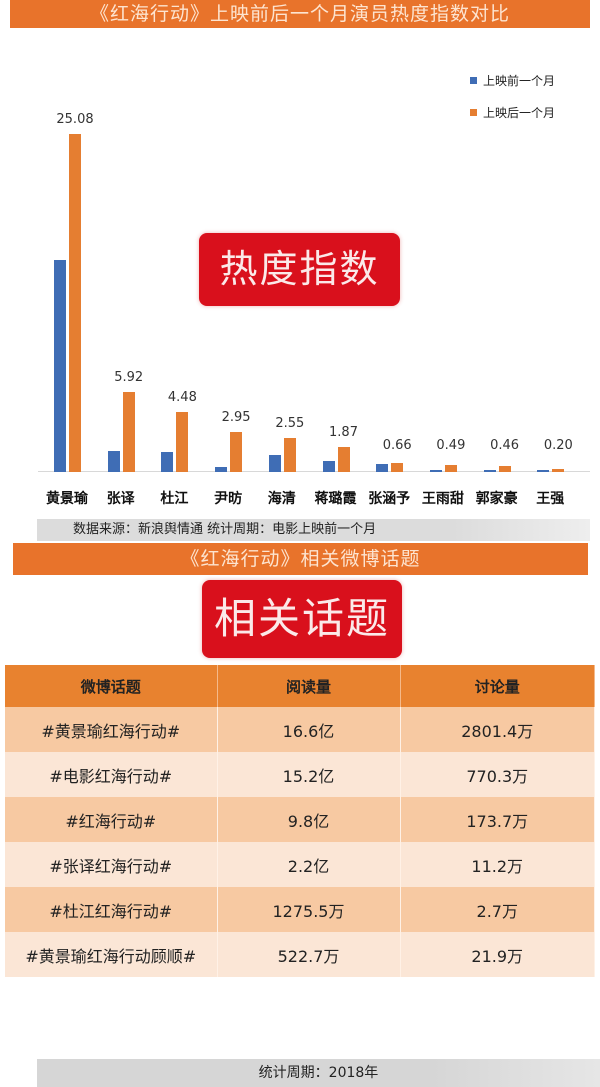  Describe the element at coordinates (335, 499) in the screenshot. I see `x-axis-label: 蒋璐霞` at that location.